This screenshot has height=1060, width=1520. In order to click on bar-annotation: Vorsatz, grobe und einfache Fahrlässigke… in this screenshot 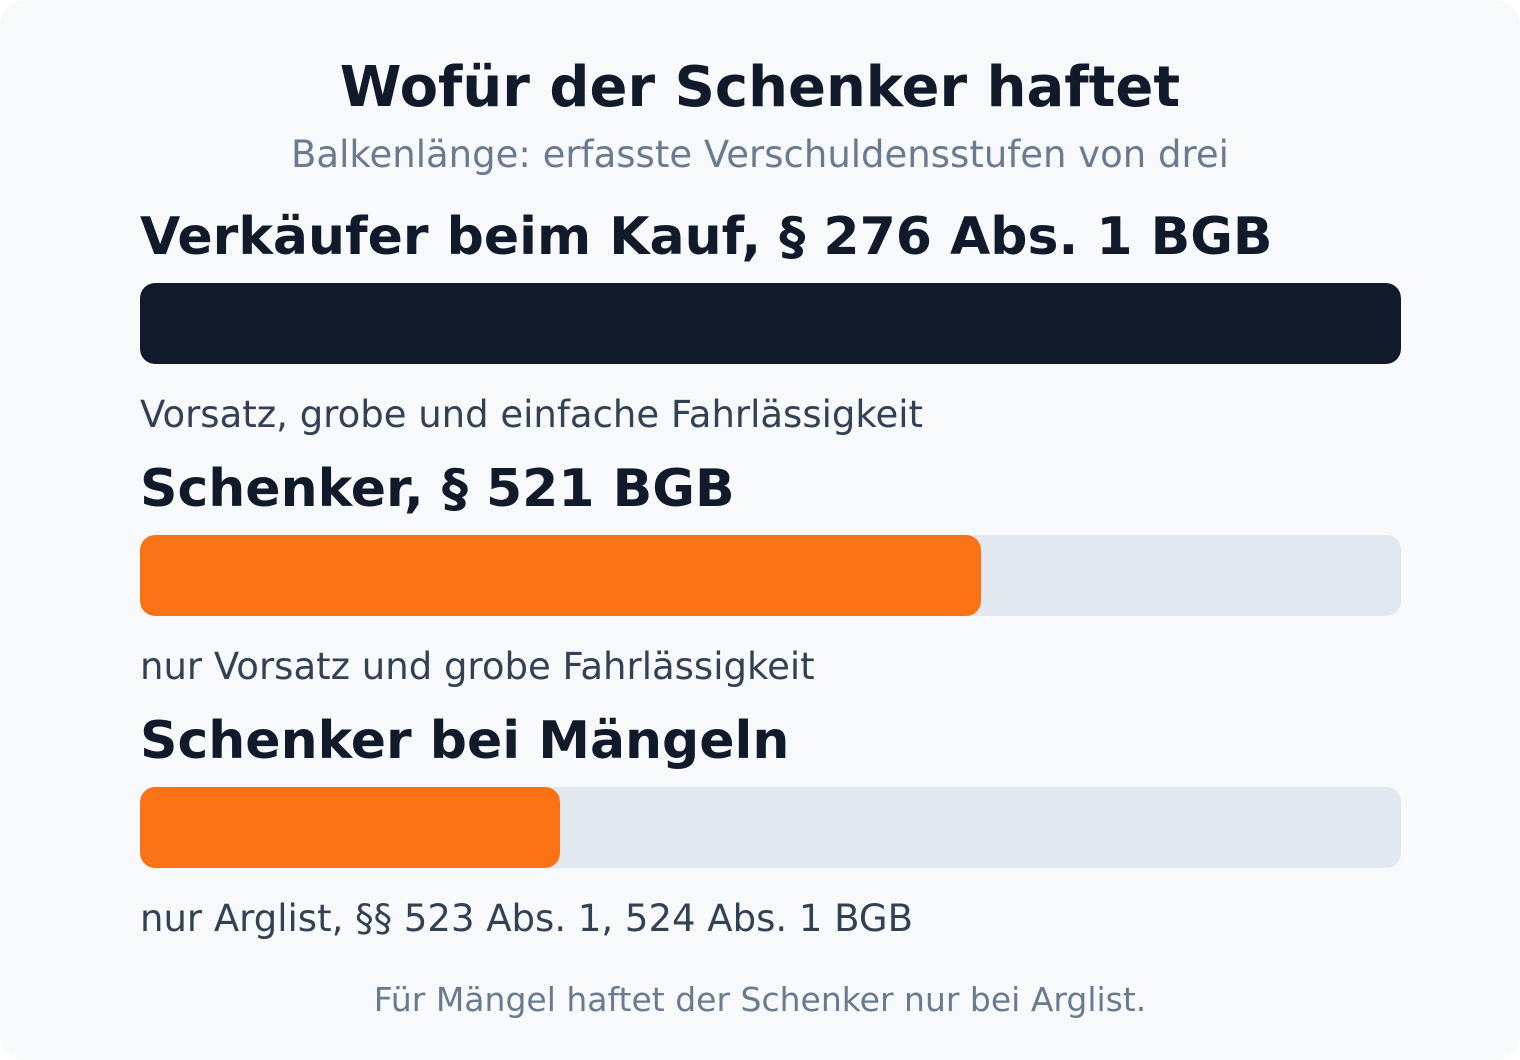, I will do `click(532, 414)`.